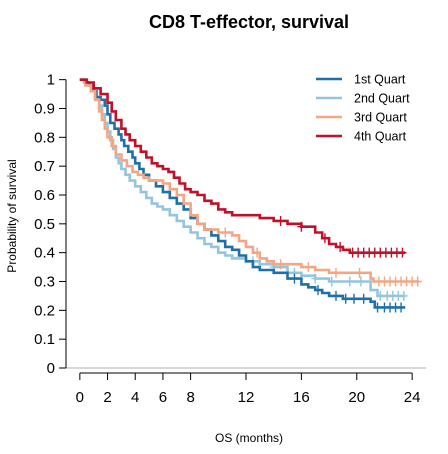  What do you see at coordinates (356, 397) in the screenshot?
I see `x-tick-label: 20` at bounding box center [356, 397].